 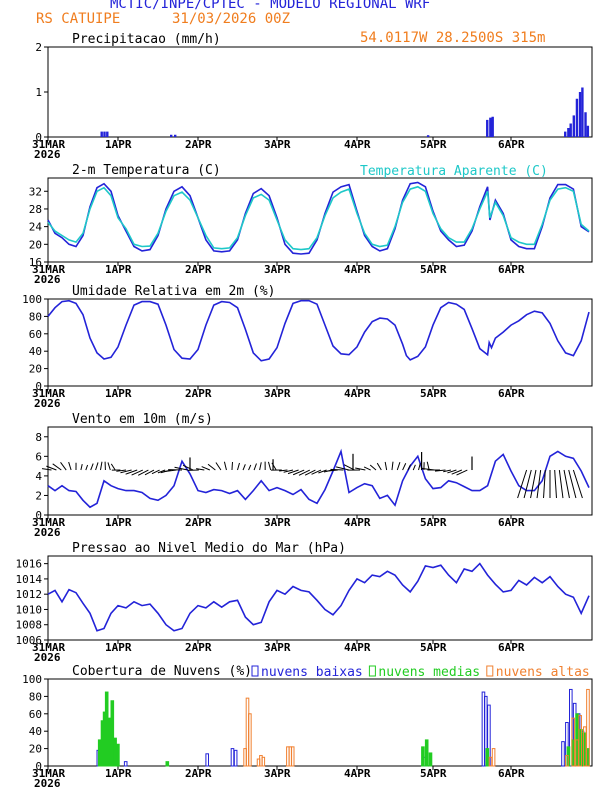 I want to click on legend-swatch, so click(x=490, y=671).